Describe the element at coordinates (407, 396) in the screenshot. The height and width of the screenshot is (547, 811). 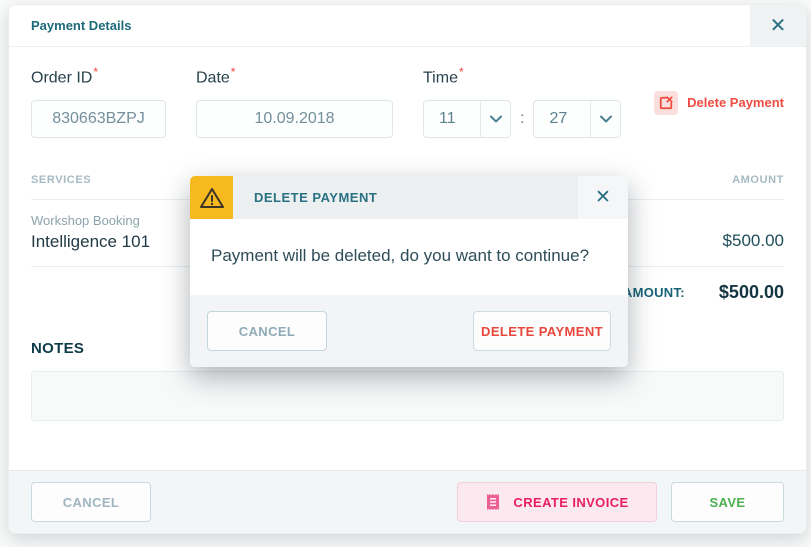
I see `notes-input` at that location.